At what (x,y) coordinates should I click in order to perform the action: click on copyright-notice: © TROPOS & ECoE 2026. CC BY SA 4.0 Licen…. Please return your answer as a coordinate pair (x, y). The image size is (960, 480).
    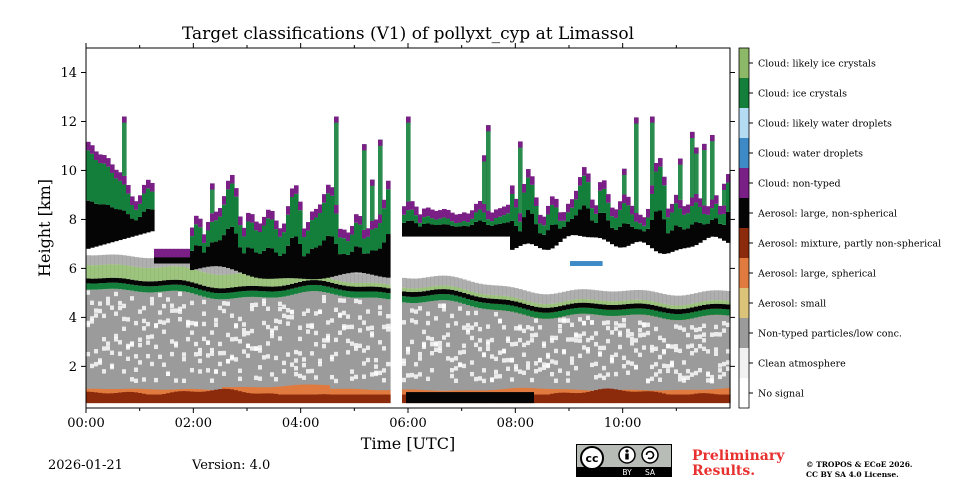
    Looking at the image, I should click on (859, 470).